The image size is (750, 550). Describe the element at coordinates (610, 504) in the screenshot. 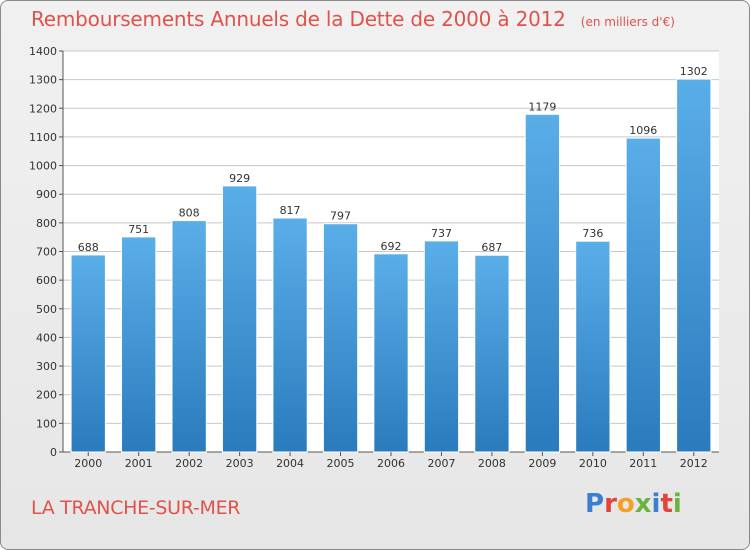

I see `logo-letter: r` at that location.